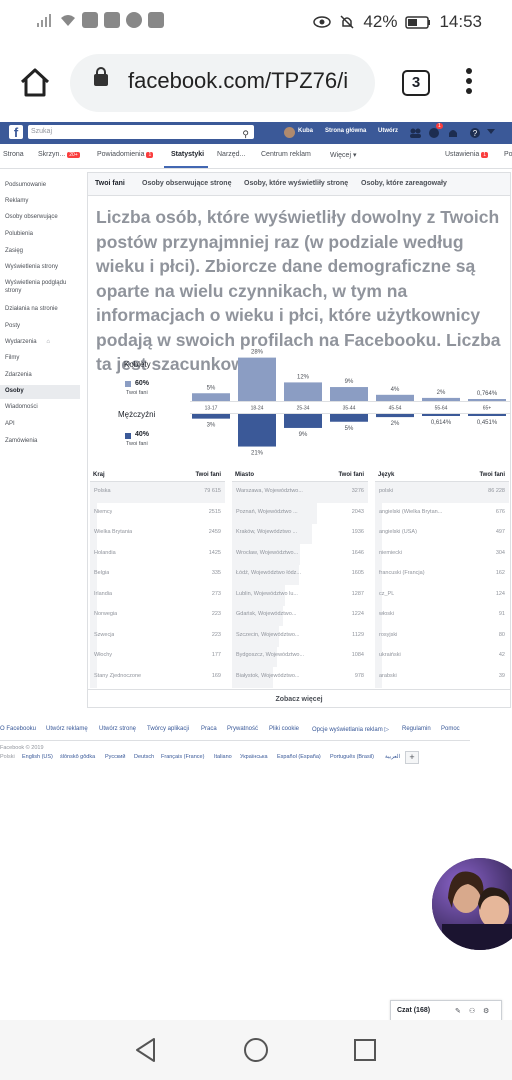  What do you see at coordinates (26, 185) in the screenshot?
I see `sidebar-item-overview: Podsumowanie` at bounding box center [26, 185].